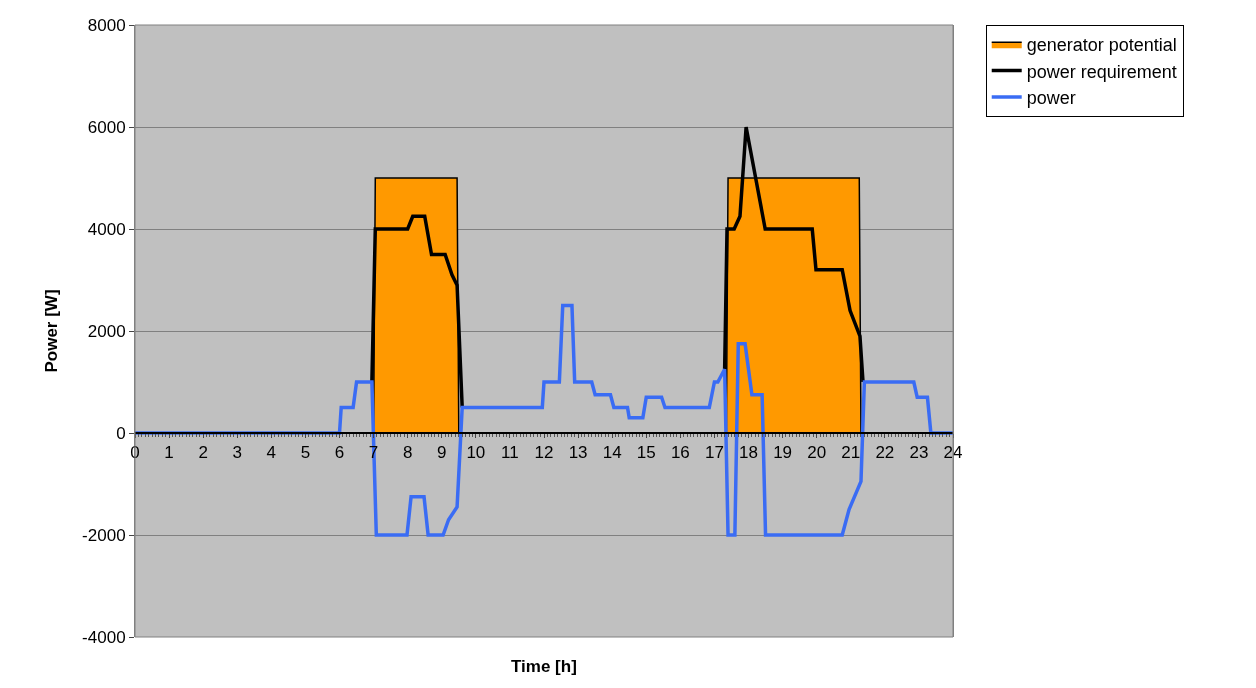  Describe the element at coordinates (714, 453) in the screenshot. I see `x-tick-label: 17` at that location.